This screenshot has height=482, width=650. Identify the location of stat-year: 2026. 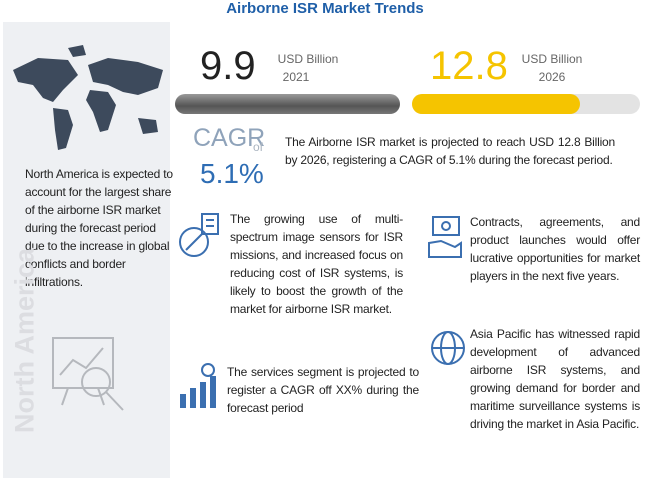
(552, 77).